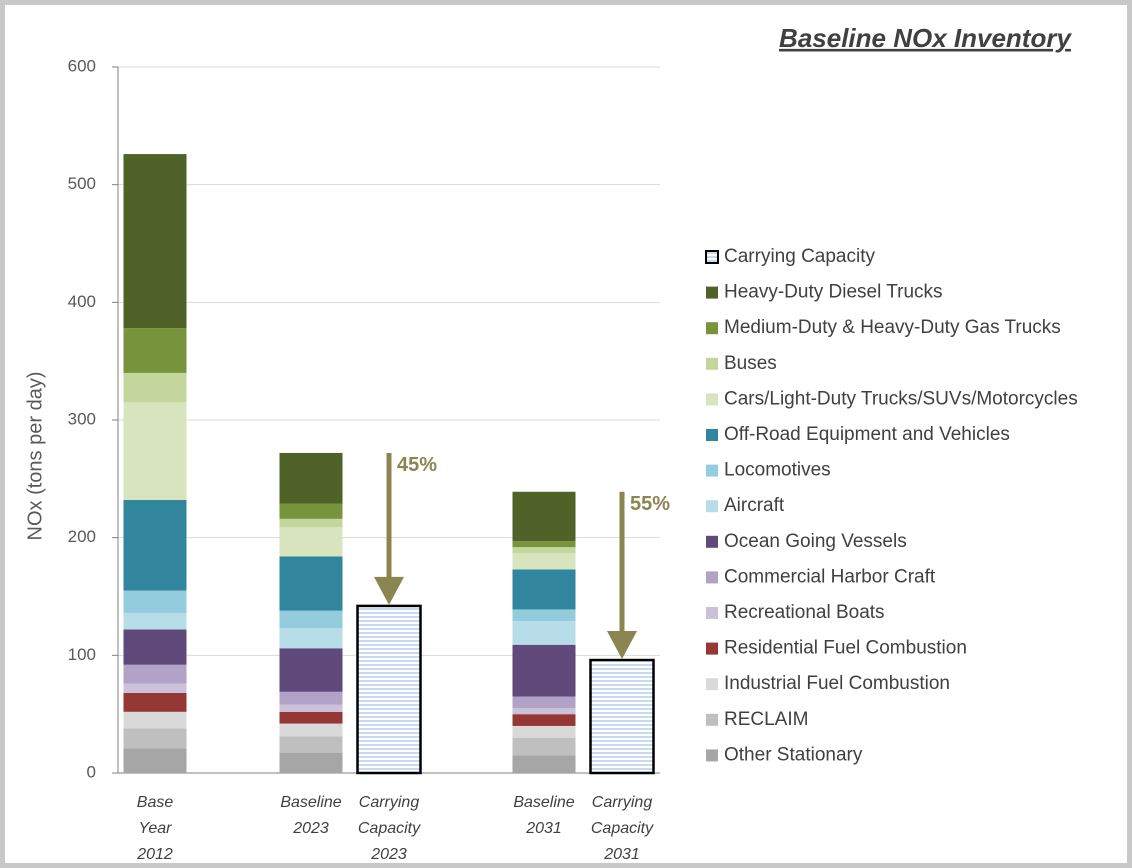  Describe the element at coordinates (804, 612) in the screenshot. I see `legend-label: Recreational Boats` at that location.